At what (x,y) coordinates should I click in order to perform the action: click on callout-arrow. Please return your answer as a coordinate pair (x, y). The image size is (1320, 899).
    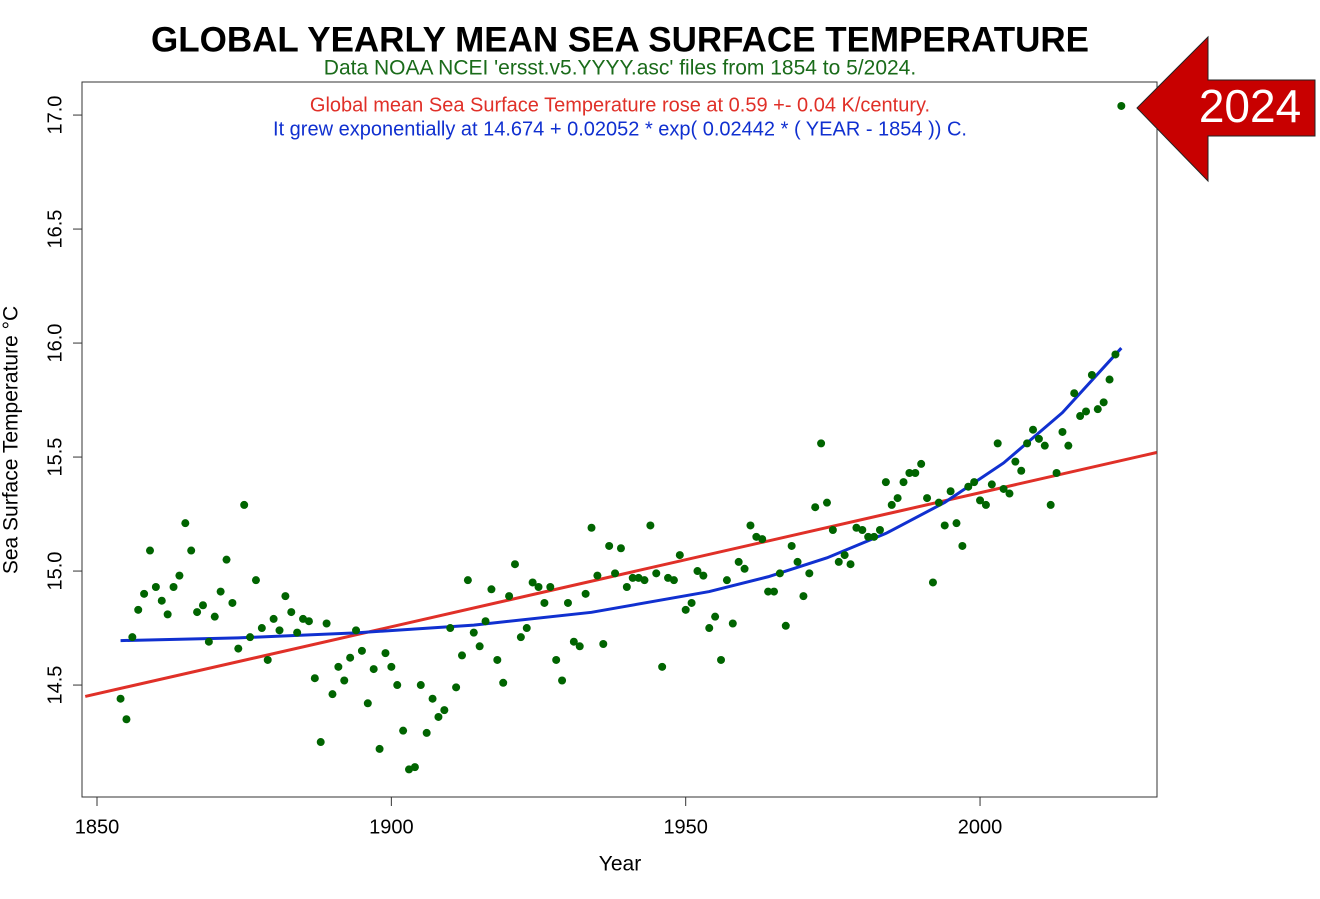
    Looking at the image, I should click on (1226, 109).